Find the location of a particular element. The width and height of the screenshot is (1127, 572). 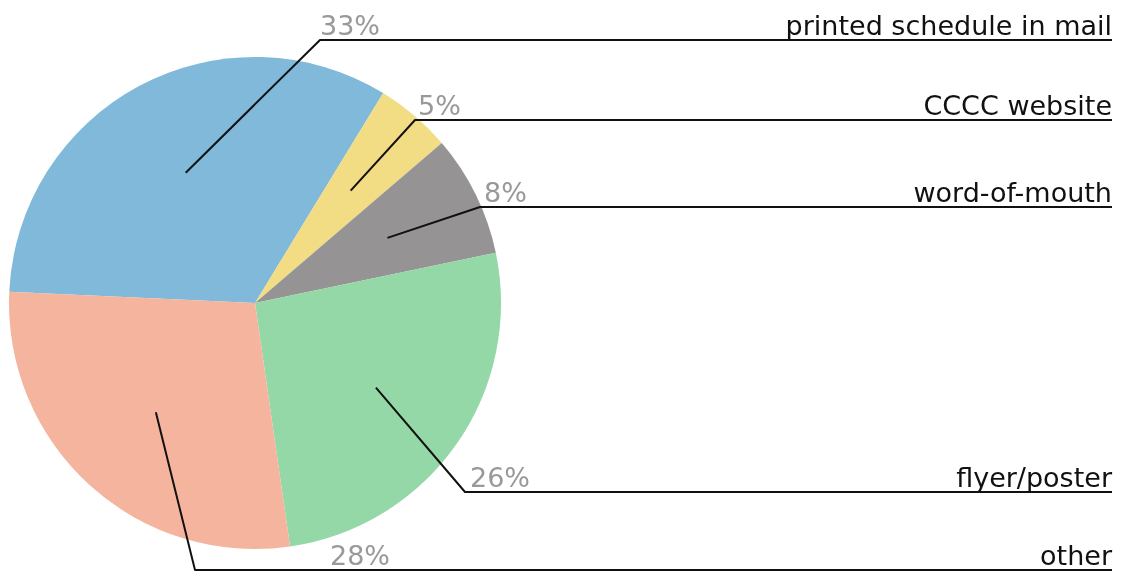

slice-label: CCCC website is located at coordinates (1017, 105).